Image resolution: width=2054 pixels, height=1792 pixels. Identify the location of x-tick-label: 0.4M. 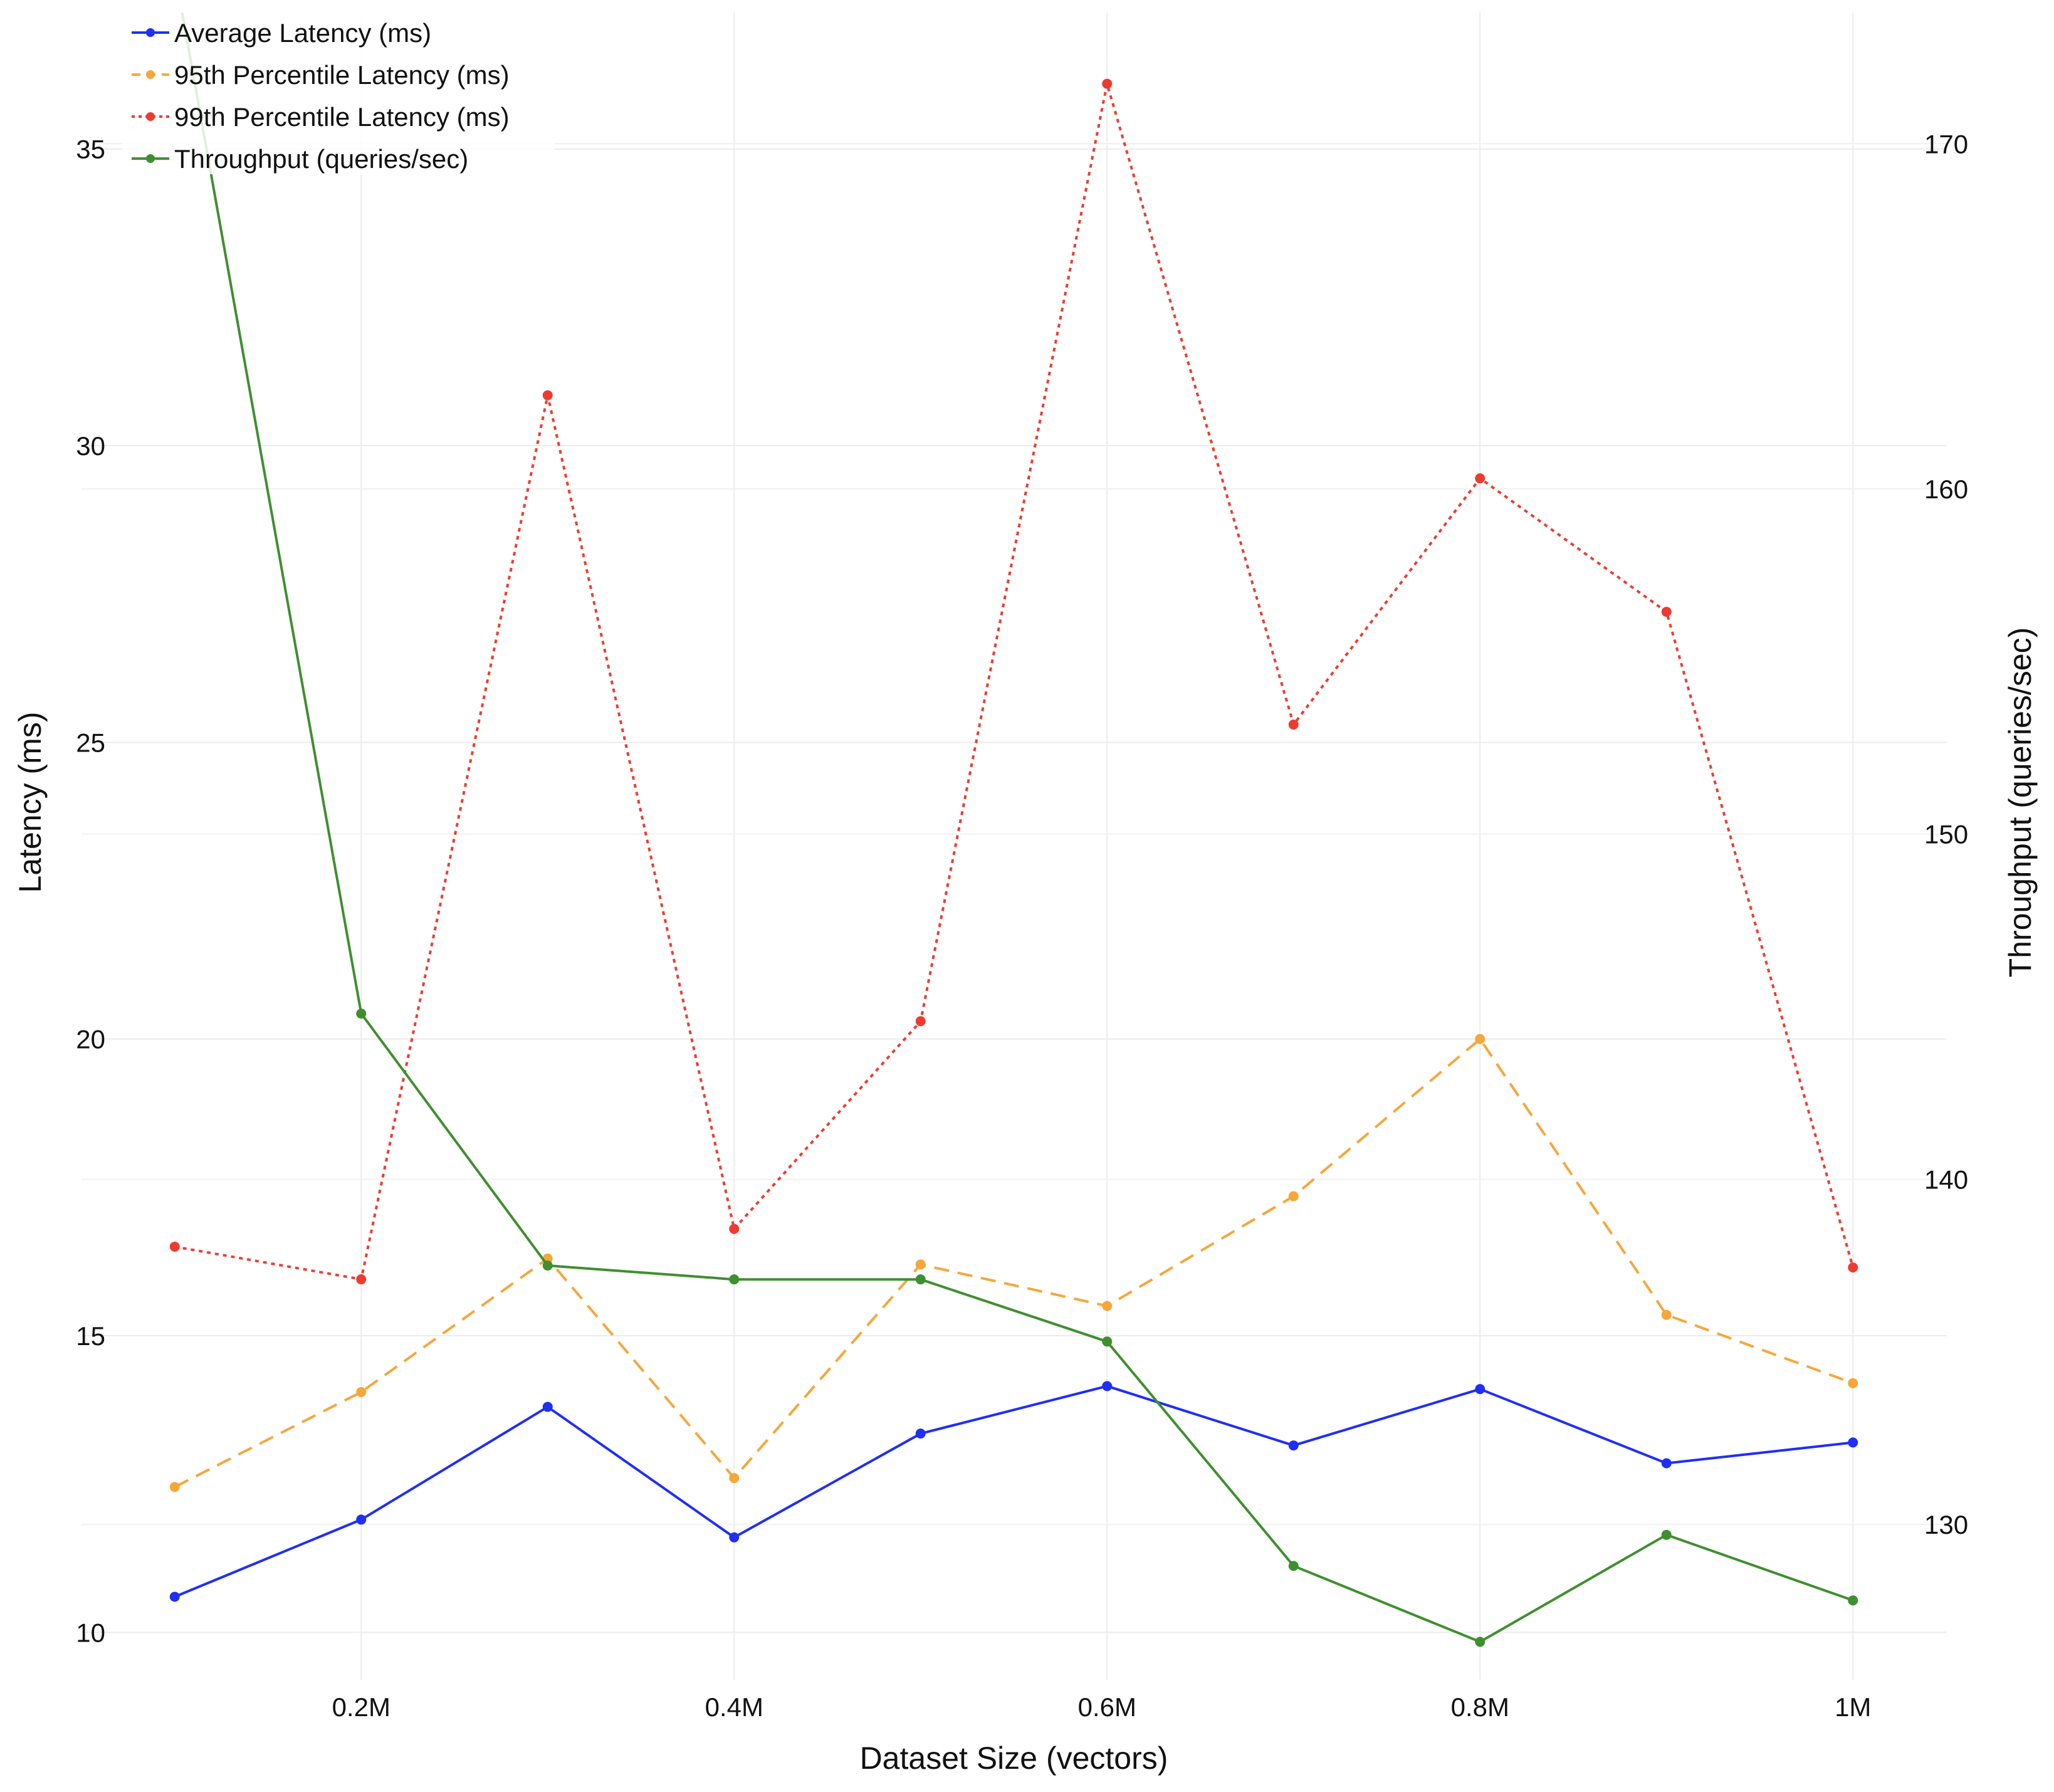
(734, 1707).